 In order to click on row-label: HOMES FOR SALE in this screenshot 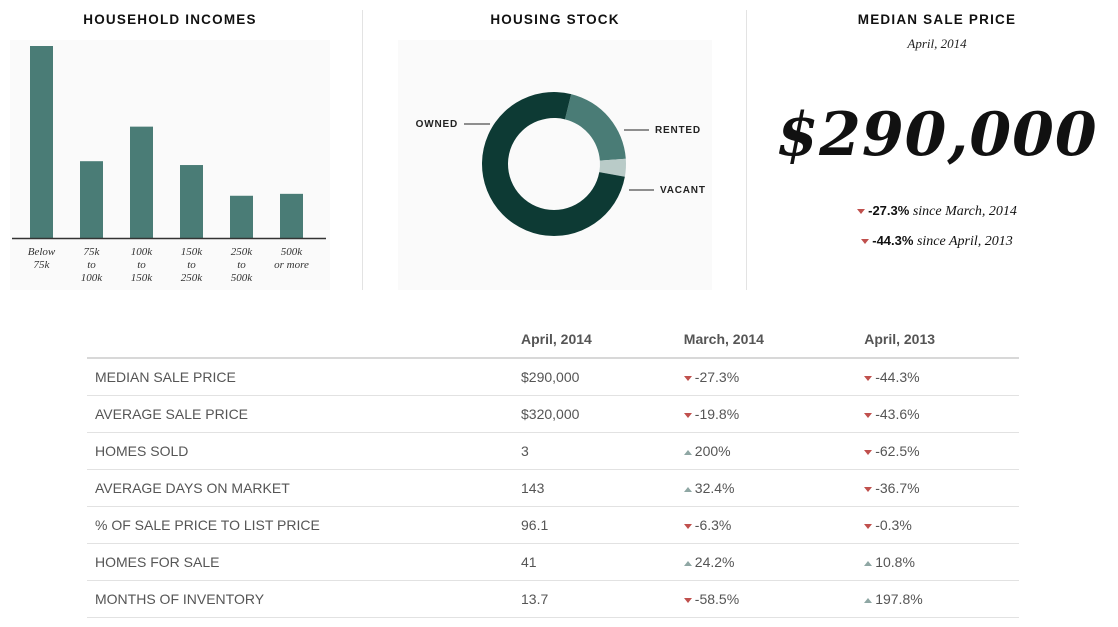, I will do `click(157, 562)`.